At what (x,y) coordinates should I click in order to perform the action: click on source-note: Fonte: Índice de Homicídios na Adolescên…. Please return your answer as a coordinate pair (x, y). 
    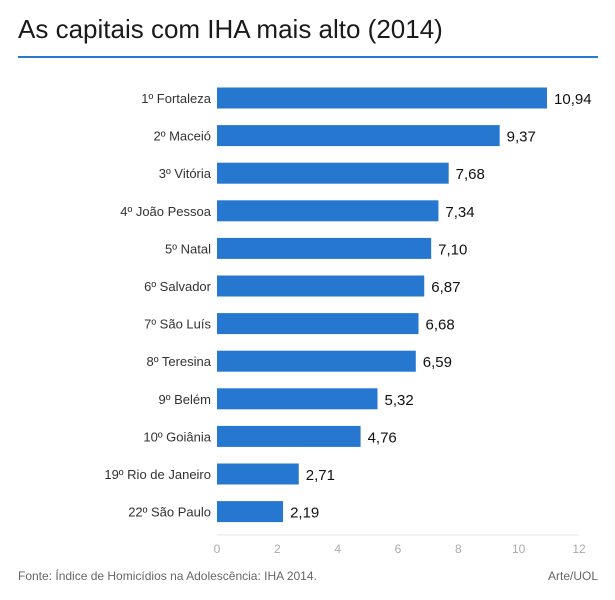
    Looking at the image, I should click on (167, 576).